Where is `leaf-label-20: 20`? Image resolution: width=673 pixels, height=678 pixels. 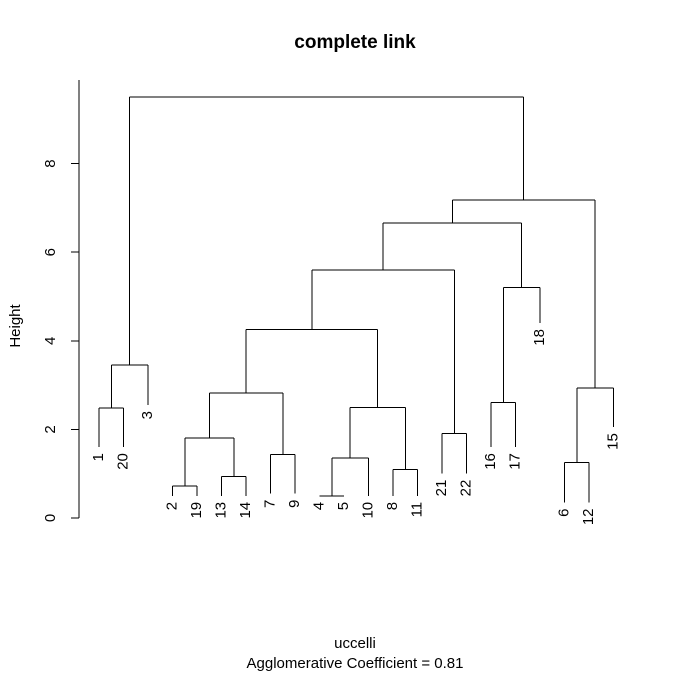 leaf-label-20: 20 is located at coordinates (122, 461).